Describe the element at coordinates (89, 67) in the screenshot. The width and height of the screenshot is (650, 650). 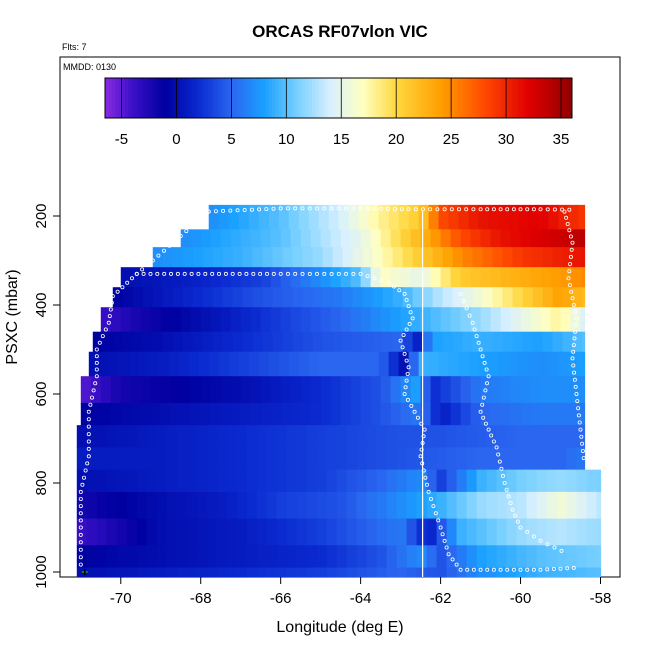
I see `date-note: MMDD: 0130` at that location.